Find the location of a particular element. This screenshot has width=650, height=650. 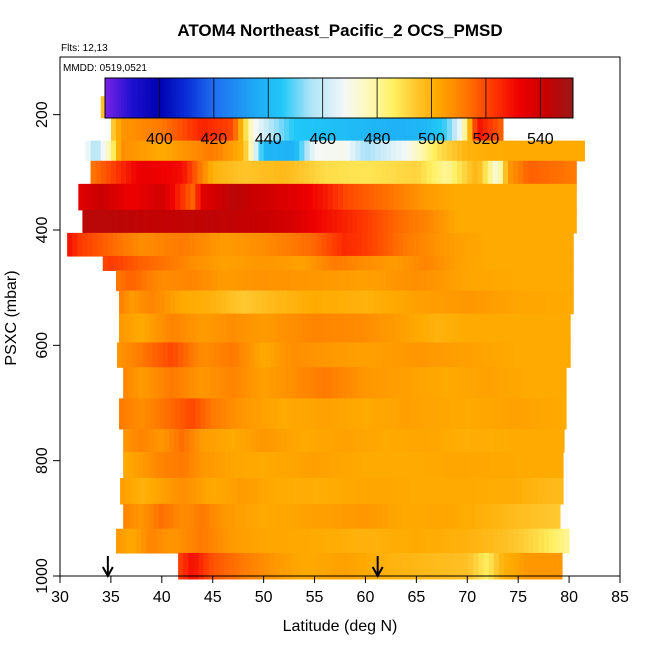

x-tick-label: 40 is located at coordinates (162, 597).